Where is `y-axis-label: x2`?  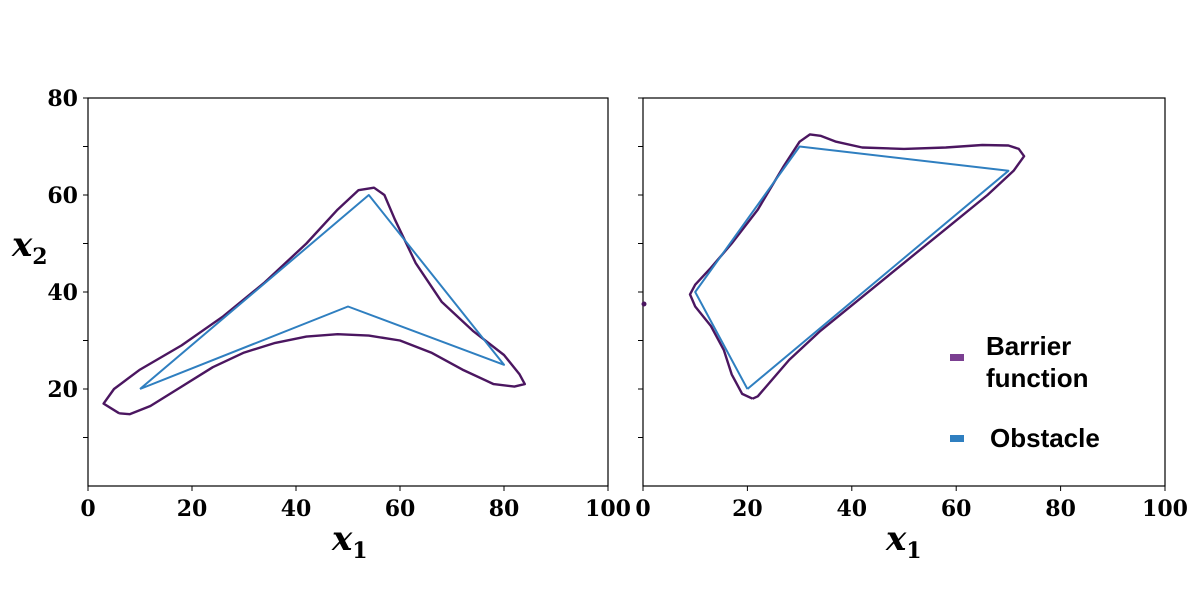
y-axis-label: x2 is located at coordinates (29, 247).